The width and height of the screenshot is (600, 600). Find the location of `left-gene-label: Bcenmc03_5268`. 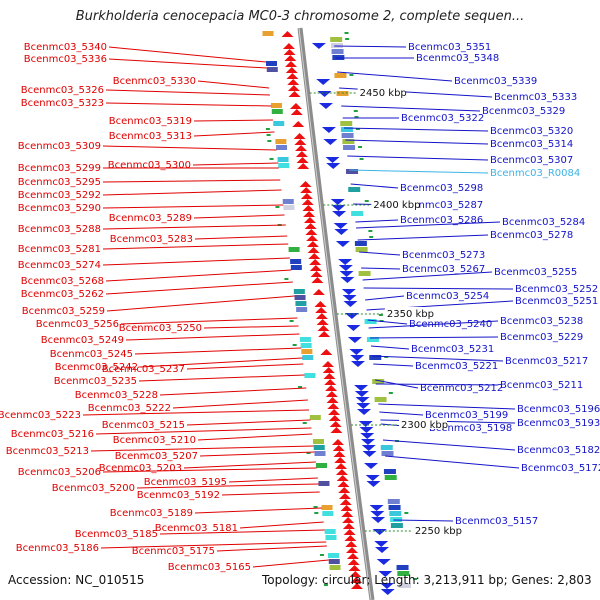

left-gene-label: Bcenmc03_5268 is located at coordinates (62, 281).